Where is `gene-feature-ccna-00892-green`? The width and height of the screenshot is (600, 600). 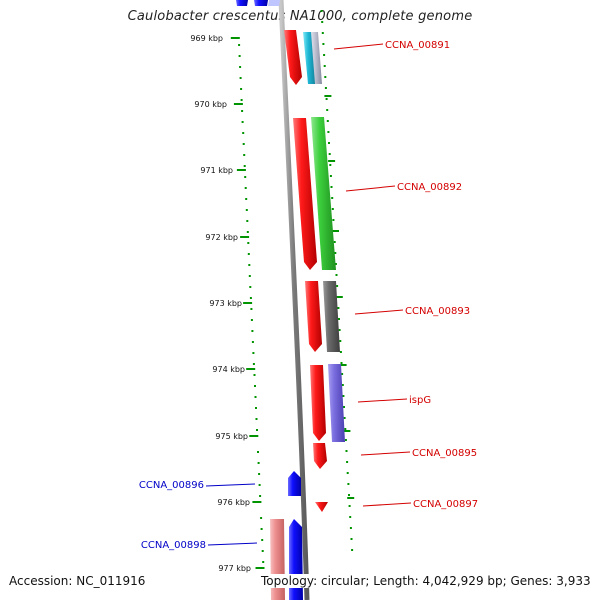 gene-feature-ccna-00892-green is located at coordinates (323, 193).